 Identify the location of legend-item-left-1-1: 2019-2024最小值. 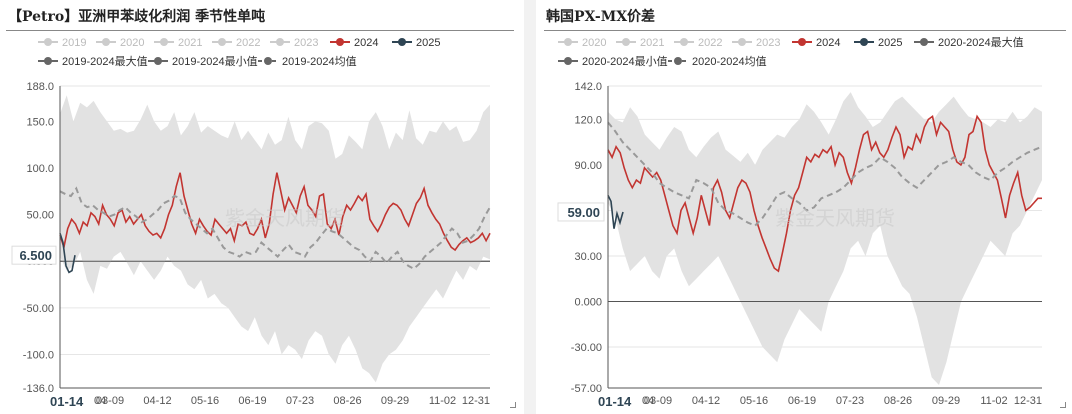
(203, 61).